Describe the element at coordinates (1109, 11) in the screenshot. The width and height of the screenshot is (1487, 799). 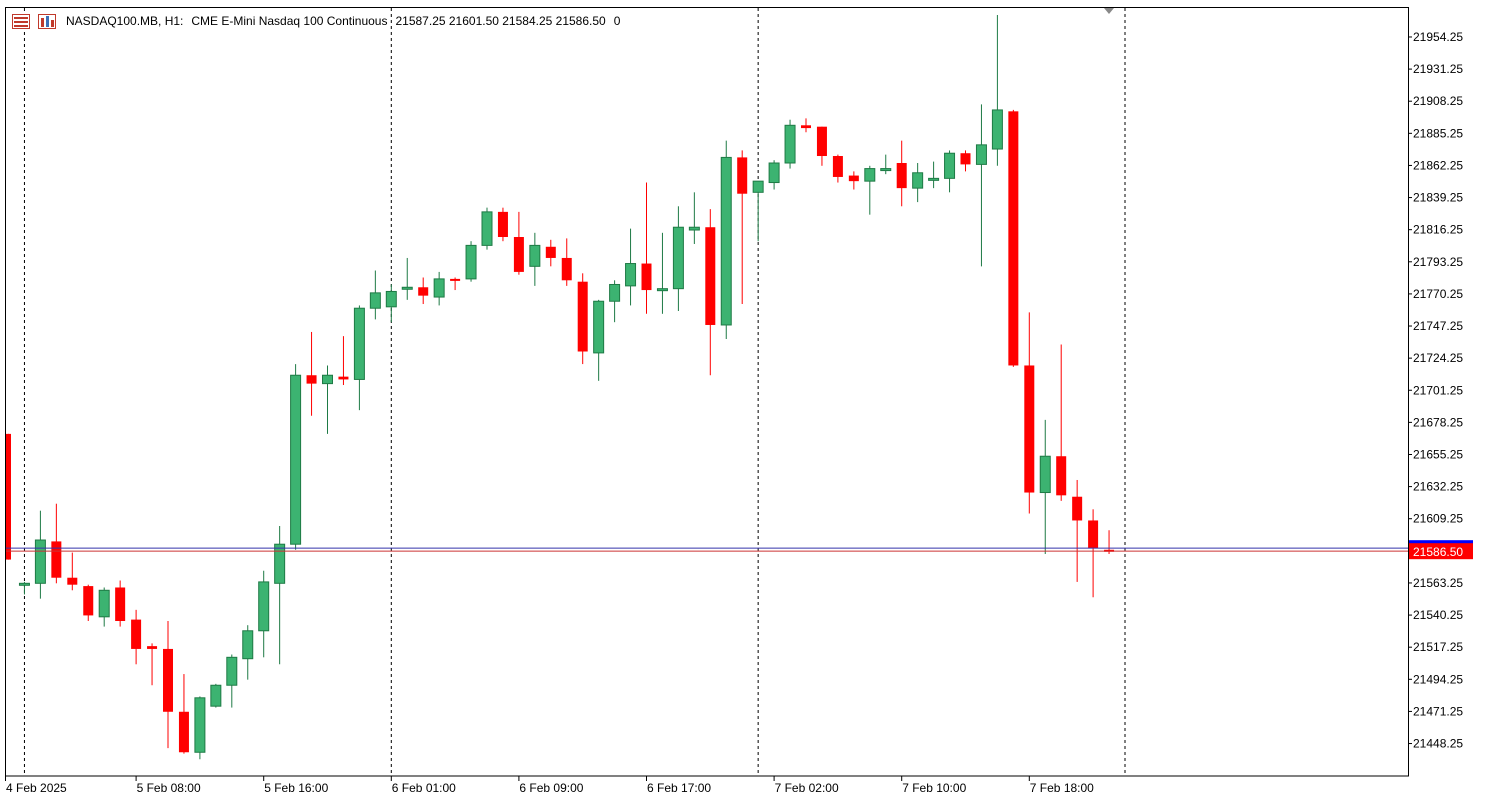
I see `shift-marker-icon` at that location.